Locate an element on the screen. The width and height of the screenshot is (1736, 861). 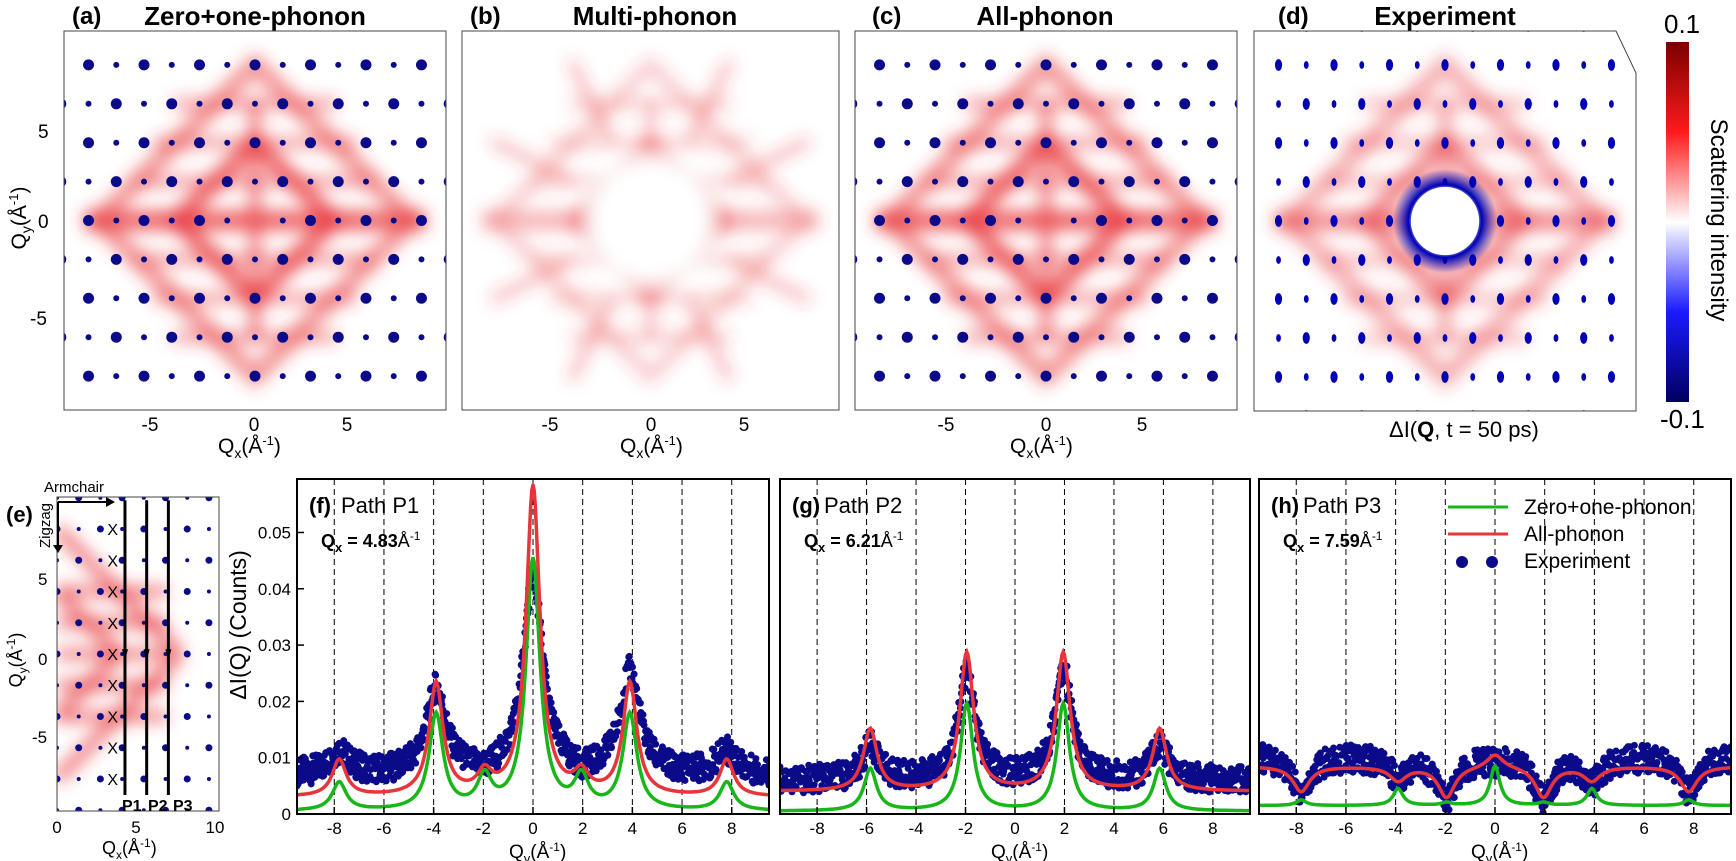
legend-label-all: All-phonon is located at coordinates (1574, 534).